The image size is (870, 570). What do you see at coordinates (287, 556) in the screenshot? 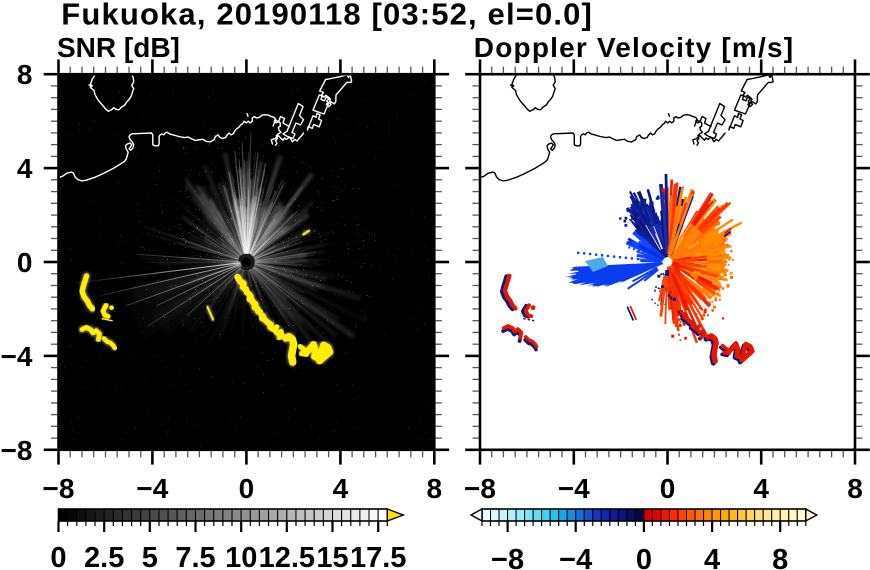
I see `svg-text: 12.5` at bounding box center [287, 556].